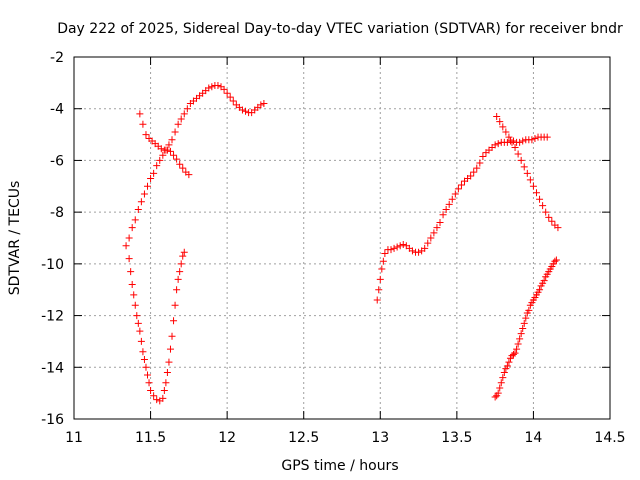  What do you see at coordinates (52, 420) in the screenshot?
I see `y-tick-label: -16` at bounding box center [52, 420].